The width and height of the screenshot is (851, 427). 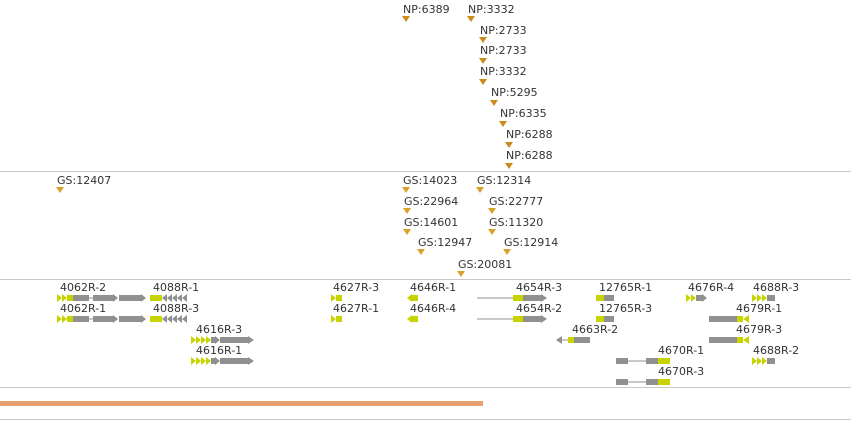 I want to click on gene-label: 4688R-2, so click(x=776, y=350).